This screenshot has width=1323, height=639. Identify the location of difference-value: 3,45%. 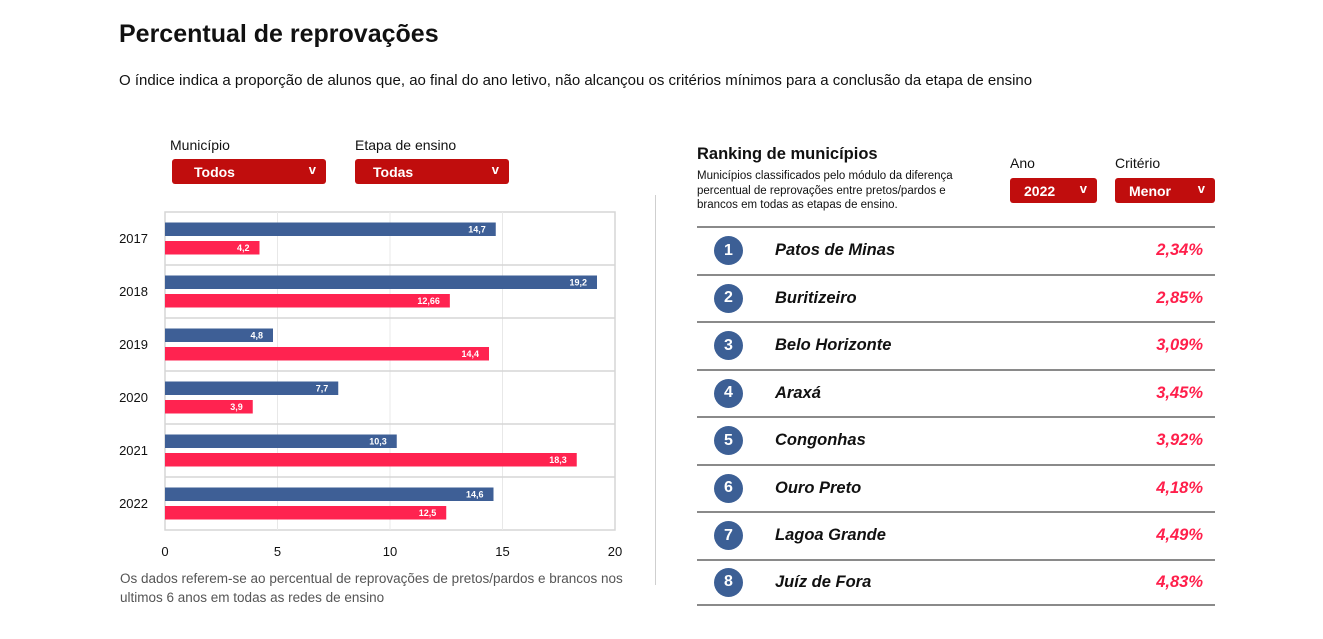
(1179, 392).